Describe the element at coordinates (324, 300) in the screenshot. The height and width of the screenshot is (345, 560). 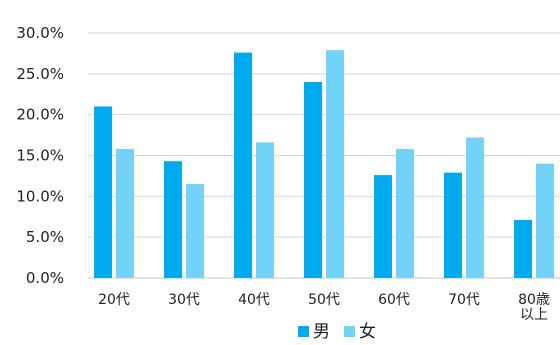
I see `x-category-label: 50代` at that location.